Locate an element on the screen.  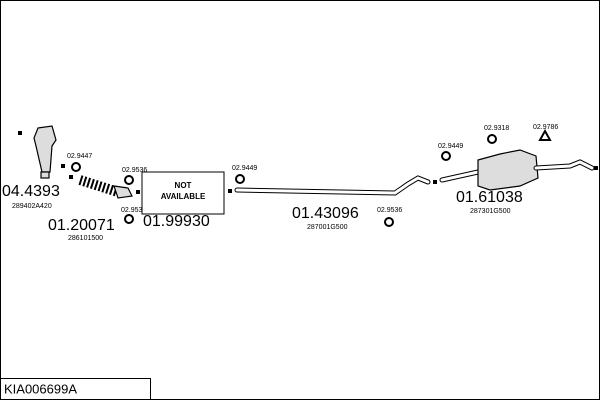
footer-id: KIA006699A is located at coordinates (40, 388).